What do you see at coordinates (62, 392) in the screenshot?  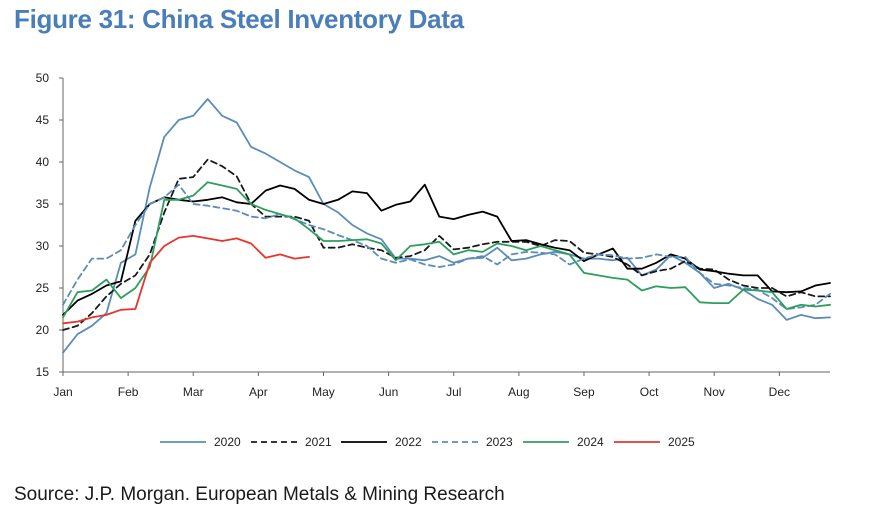 I see `x-tick-label: Jan` at bounding box center [62, 392].